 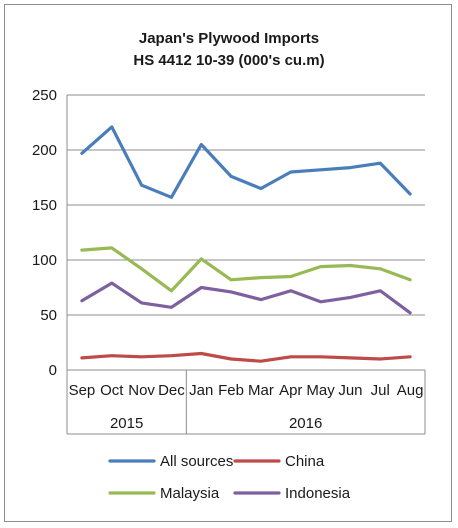 What do you see at coordinates (44, 260) in the screenshot?
I see `y-tick-label: 100` at bounding box center [44, 260].